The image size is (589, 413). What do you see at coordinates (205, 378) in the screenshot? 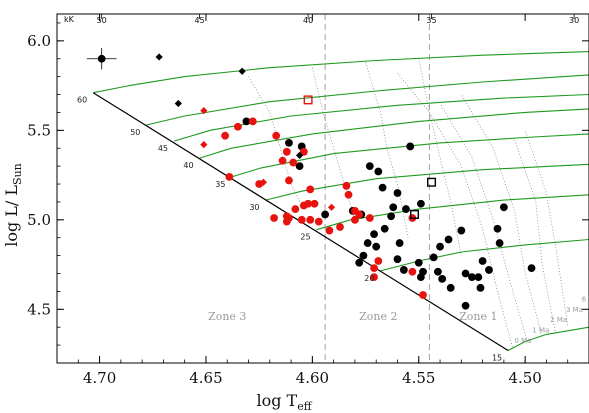
I see `x-tick-label: 4.65` at bounding box center [205, 378].